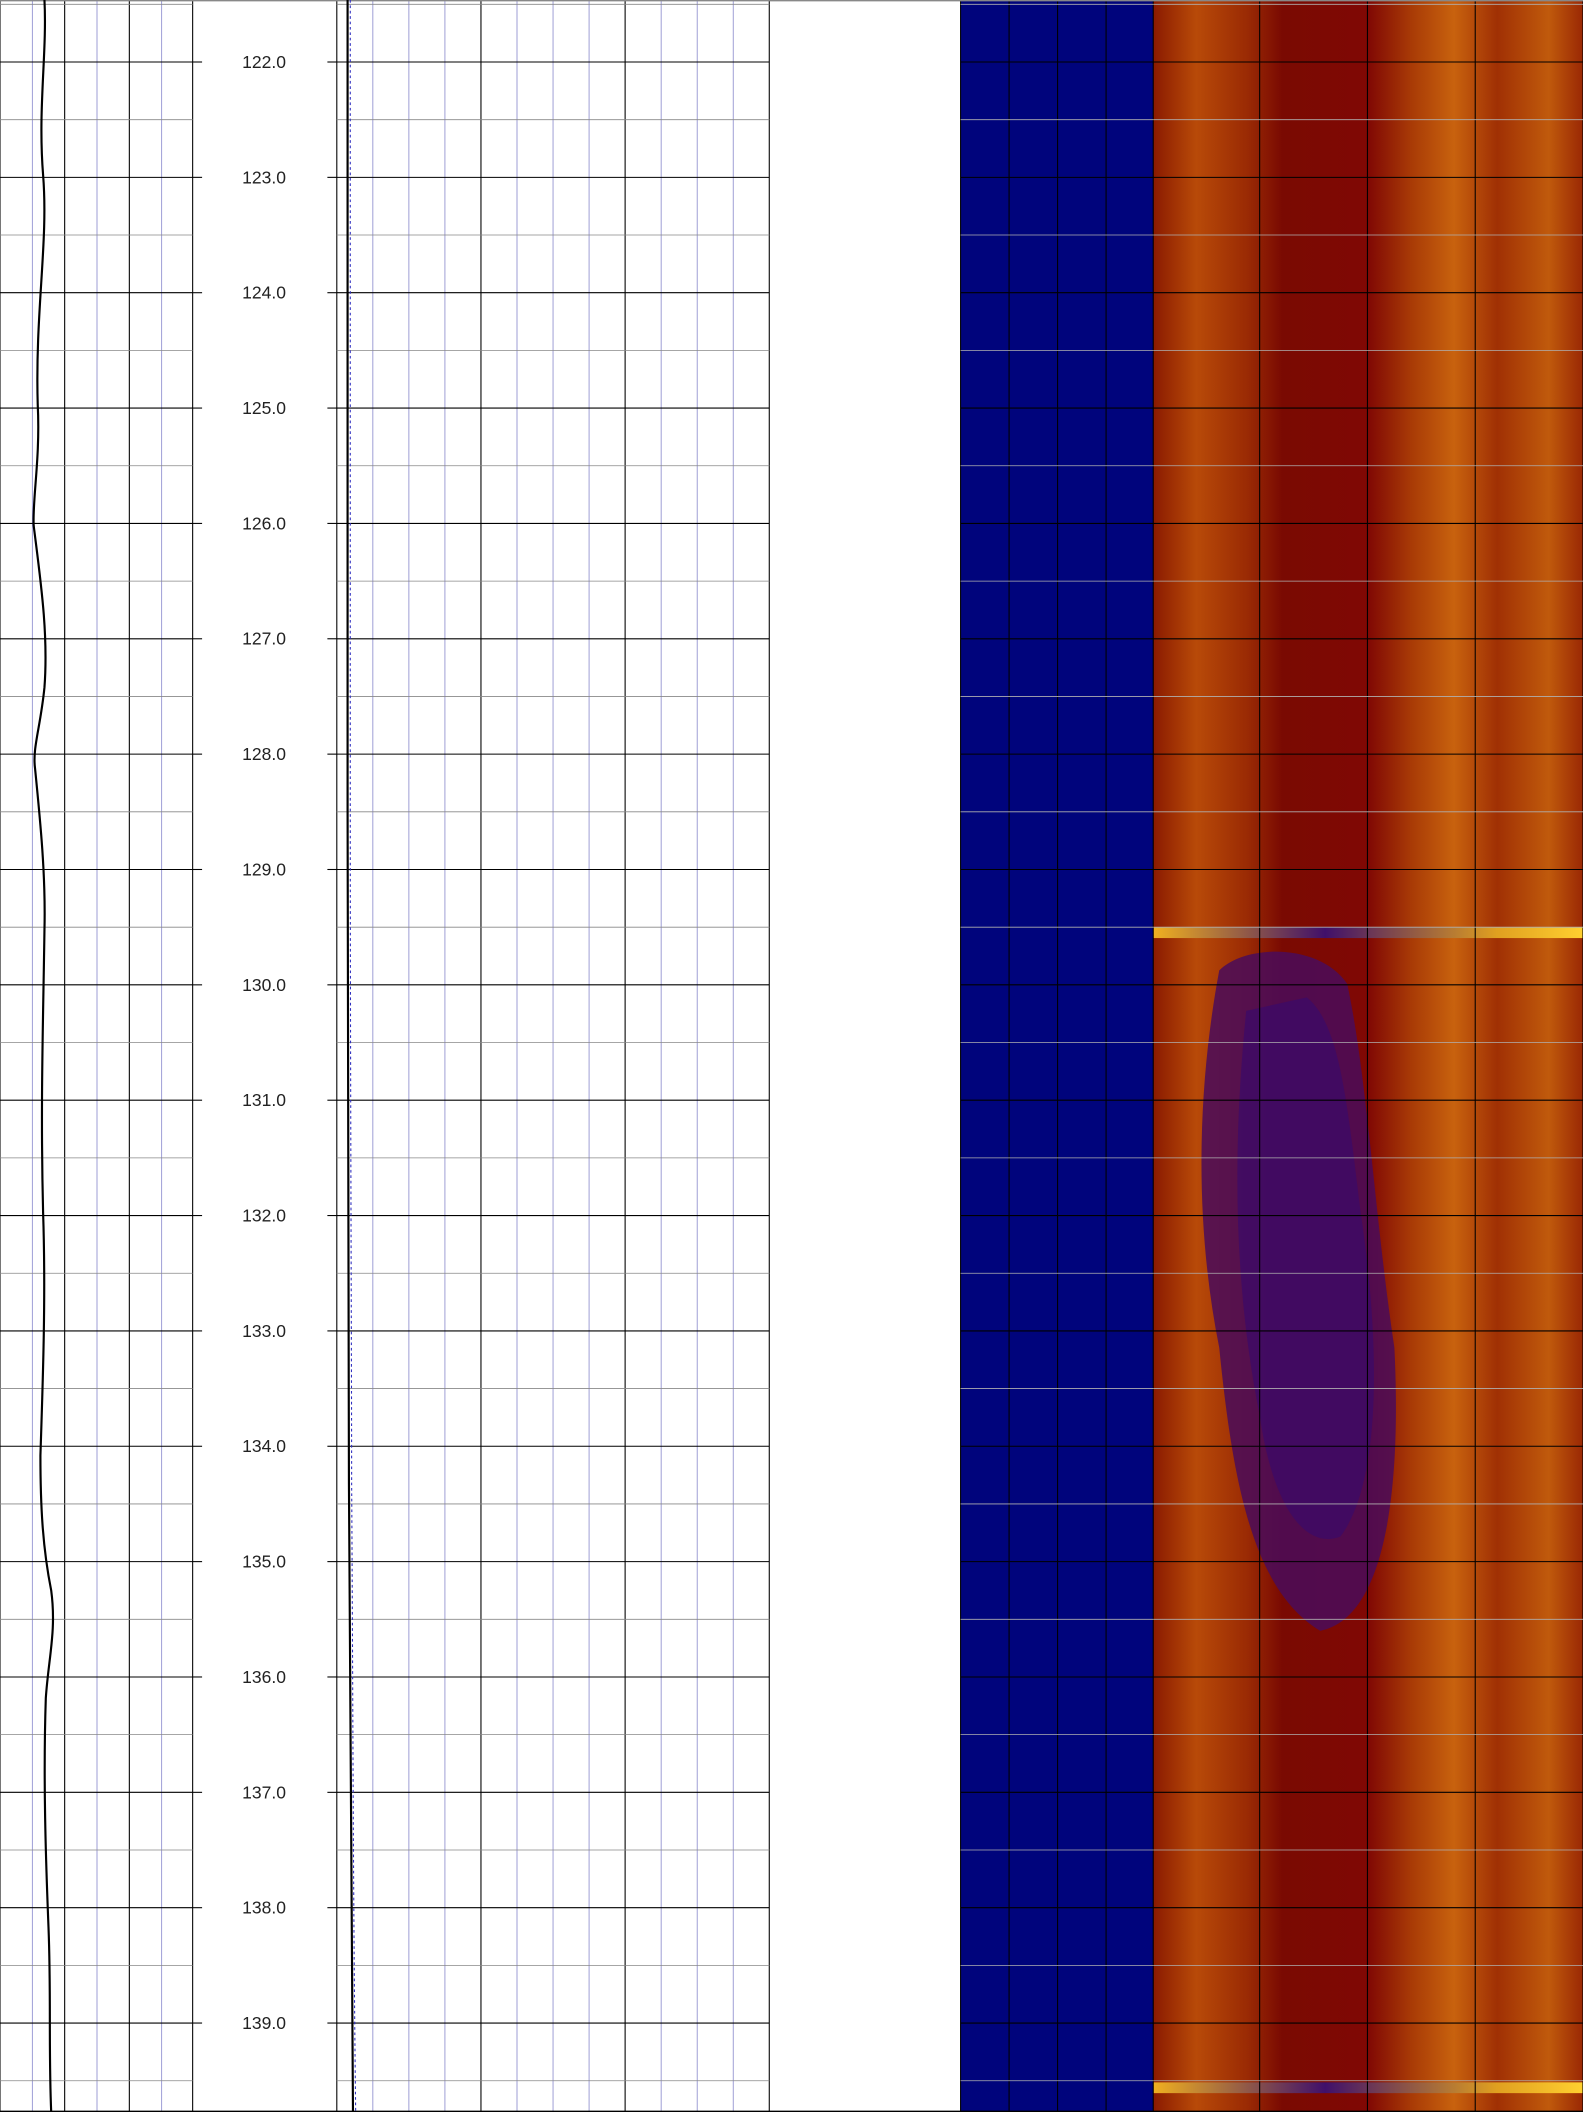 The image size is (1583, 2112). What do you see at coordinates (264, 1677) in the screenshot?
I see `depth-label: 136.0` at bounding box center [264, 1677].